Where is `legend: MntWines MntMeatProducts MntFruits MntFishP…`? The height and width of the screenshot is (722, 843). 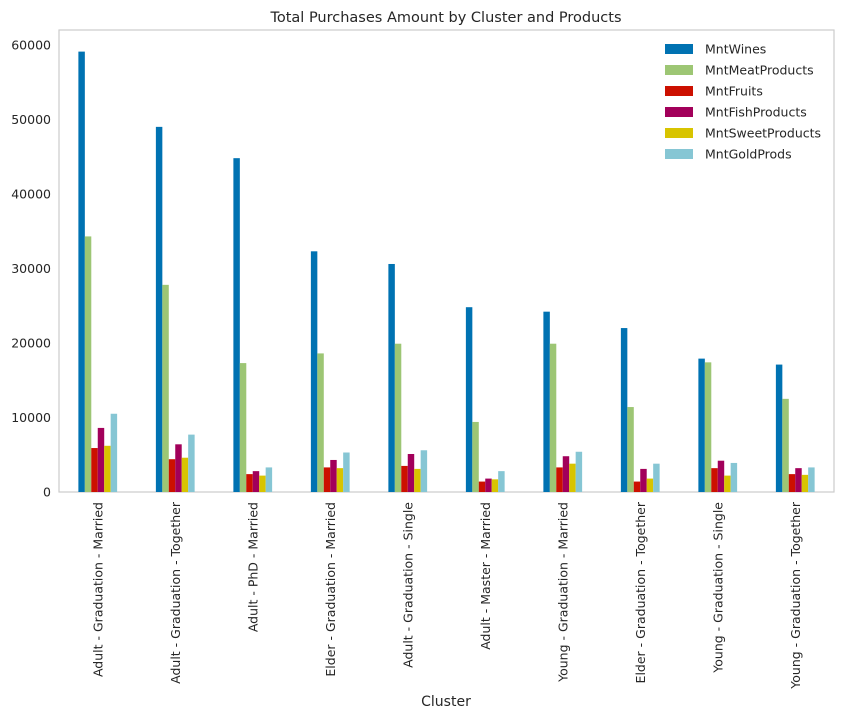 legend: MntWines MntMeatProducts MntFruits MntFishP… is located at coordinates (743, 102).